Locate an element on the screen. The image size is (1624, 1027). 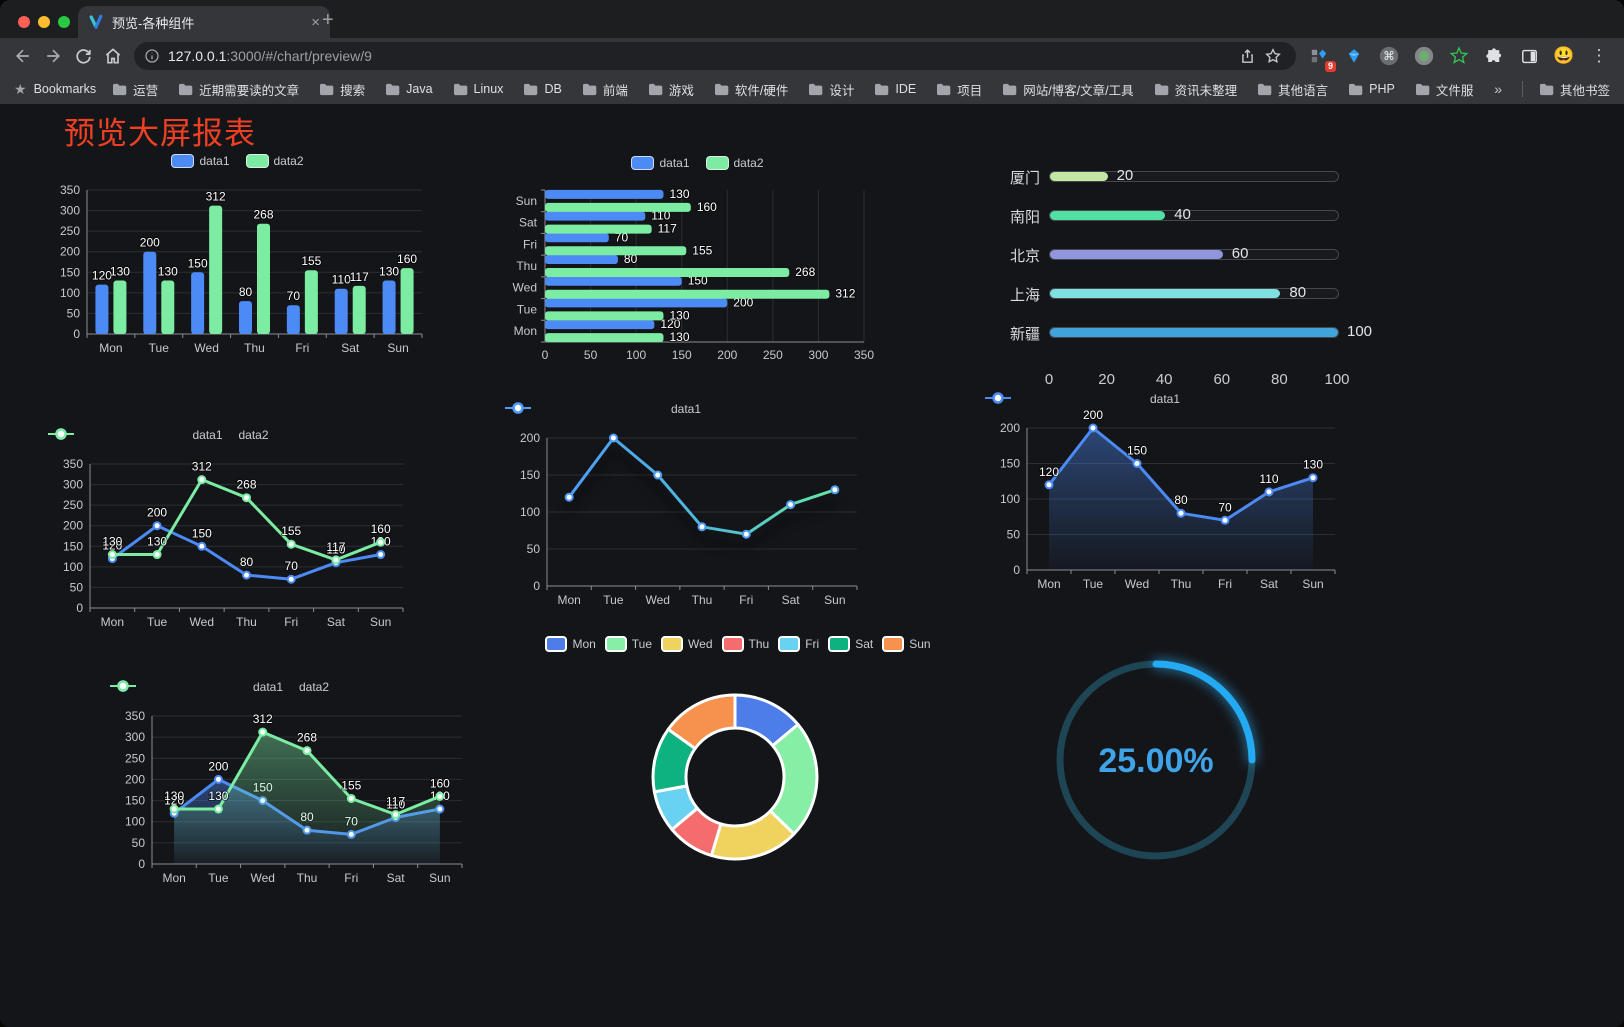
extension-green-star-icon is located at coordinates (1459, 56).